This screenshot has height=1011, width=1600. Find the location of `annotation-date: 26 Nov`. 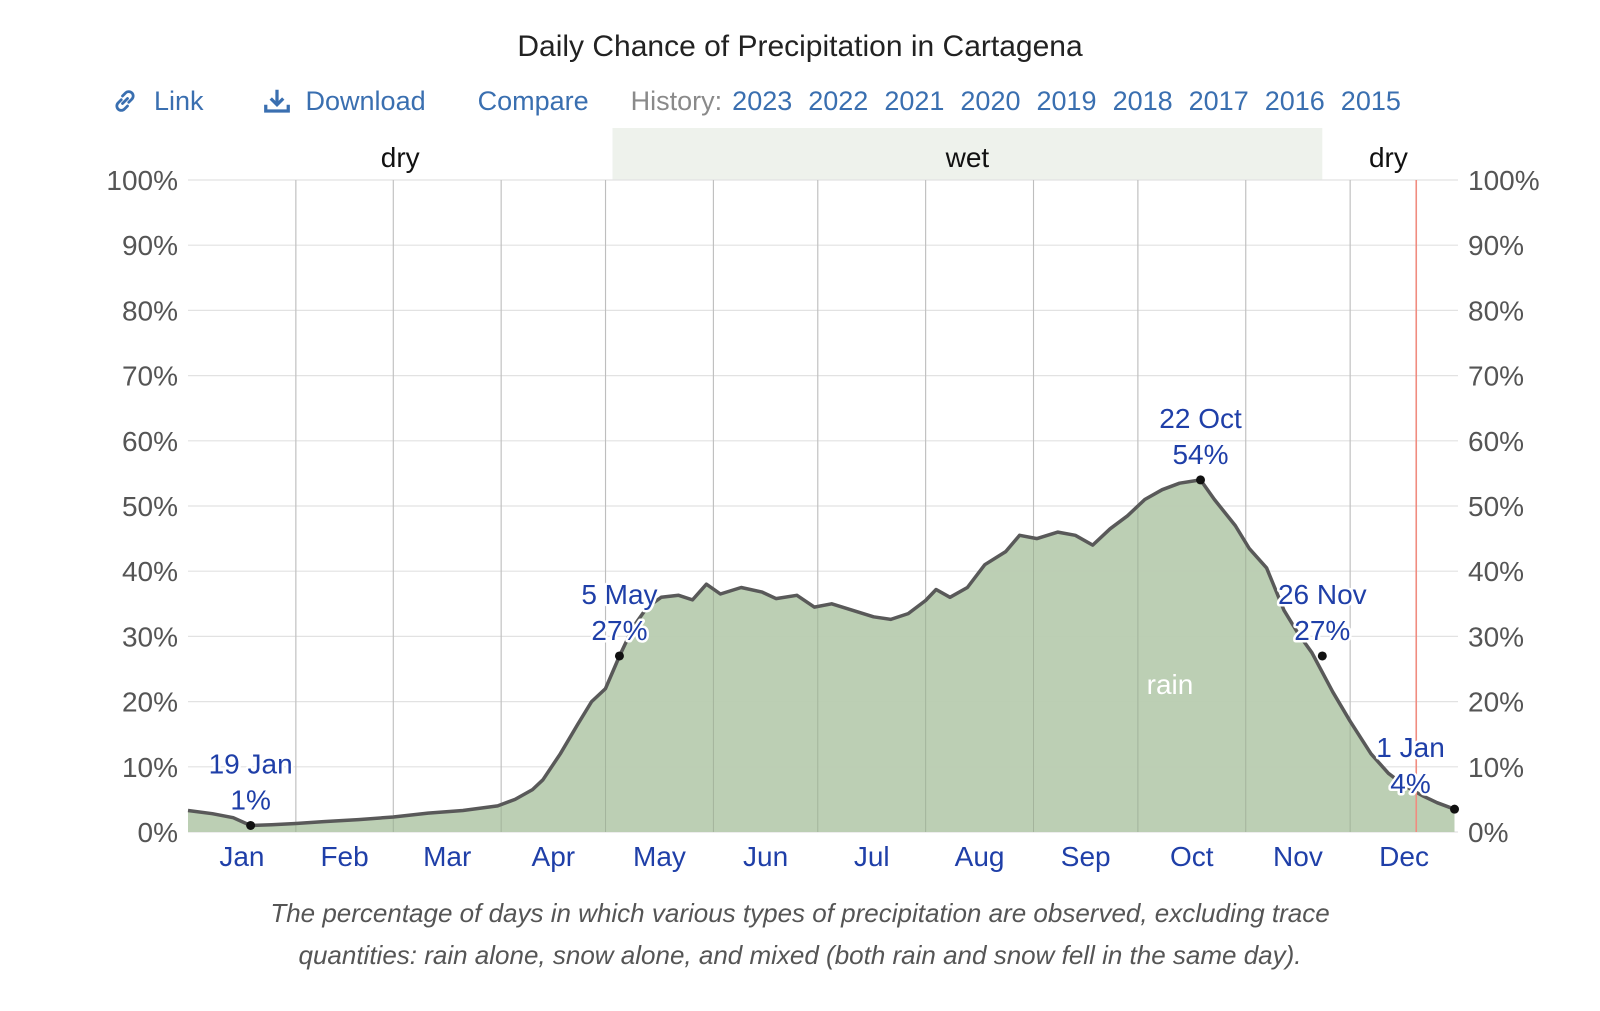

annotation-date: 26 Nov is located at coordinates (1322, 594).